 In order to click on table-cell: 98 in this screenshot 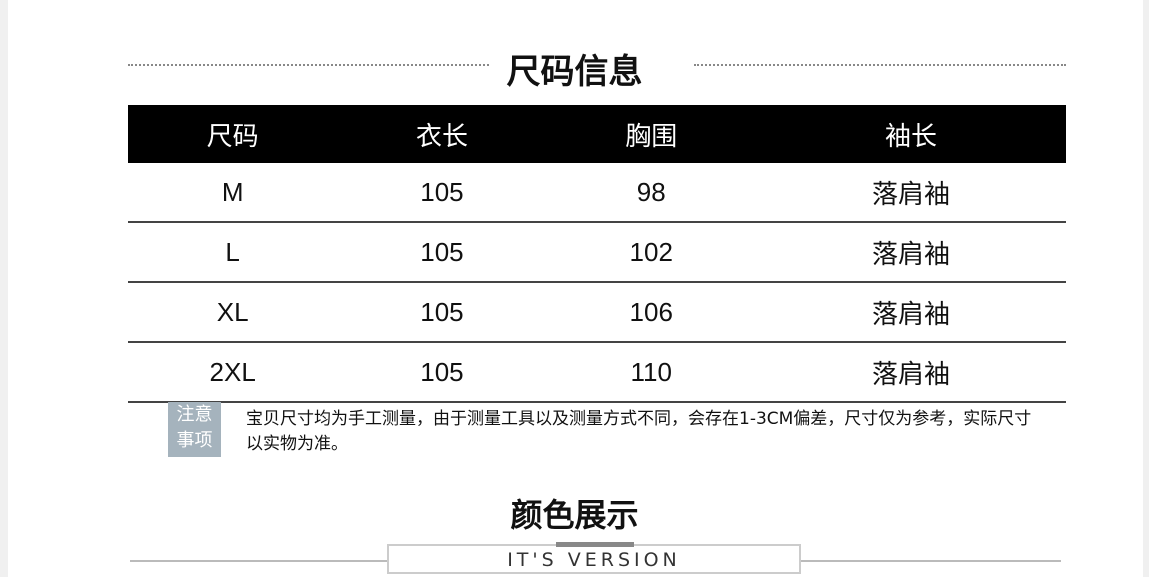, I will do `click(651, 193)`.